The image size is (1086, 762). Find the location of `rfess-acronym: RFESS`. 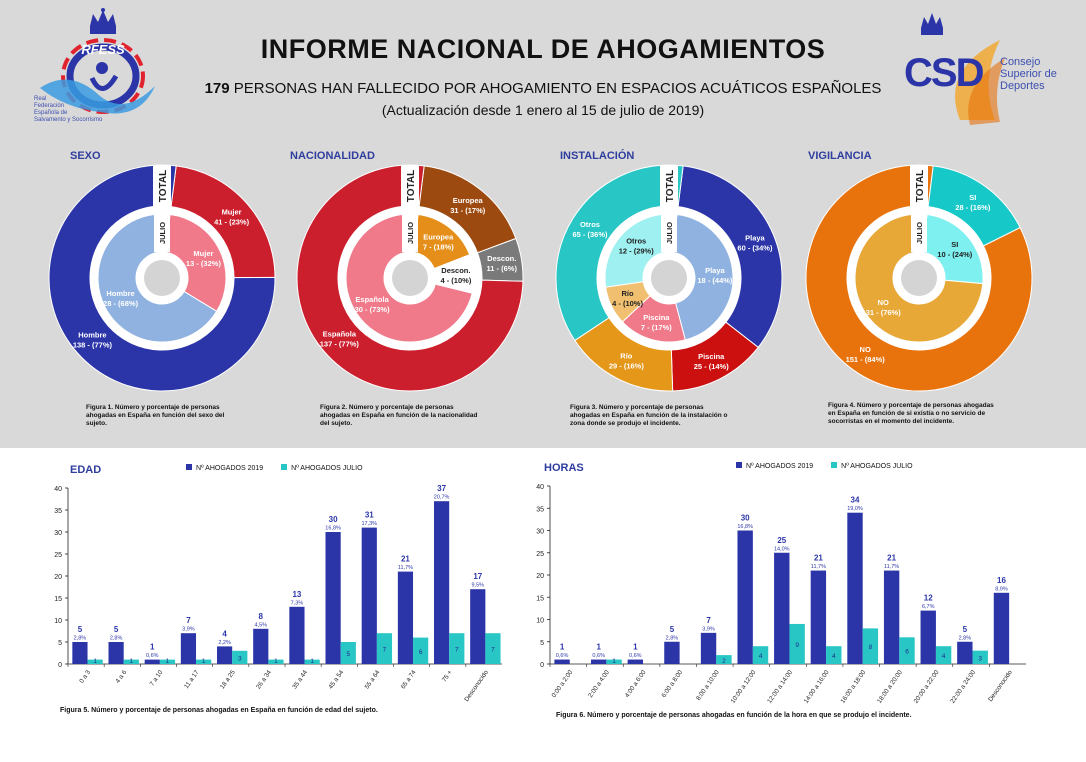

rfess-acronym: RFESS is located at coordinates (103, 49).